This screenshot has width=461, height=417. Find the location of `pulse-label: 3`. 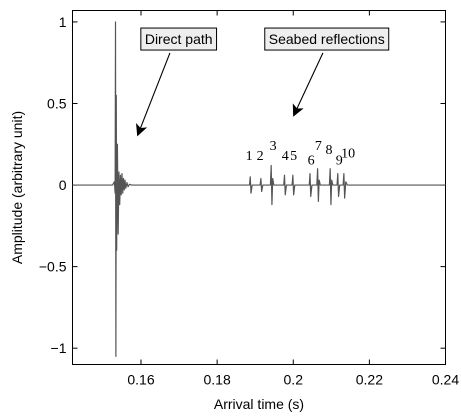

pulse-label: 3 is located at coordinates (273, 146).